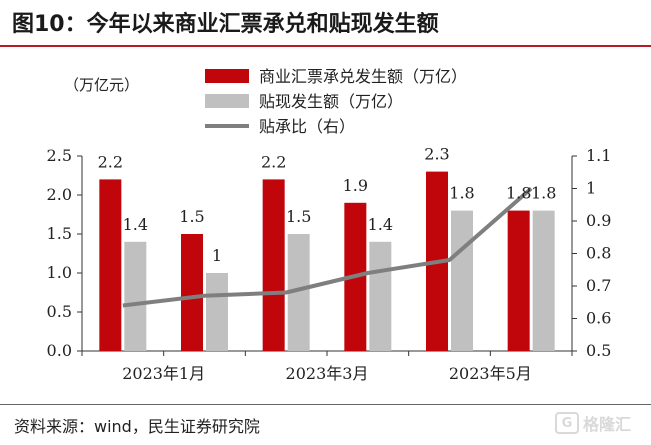  Describe the element at coordinates (59, 272) in the screenshot. I see `left-tick-label: 1.0` at that location.